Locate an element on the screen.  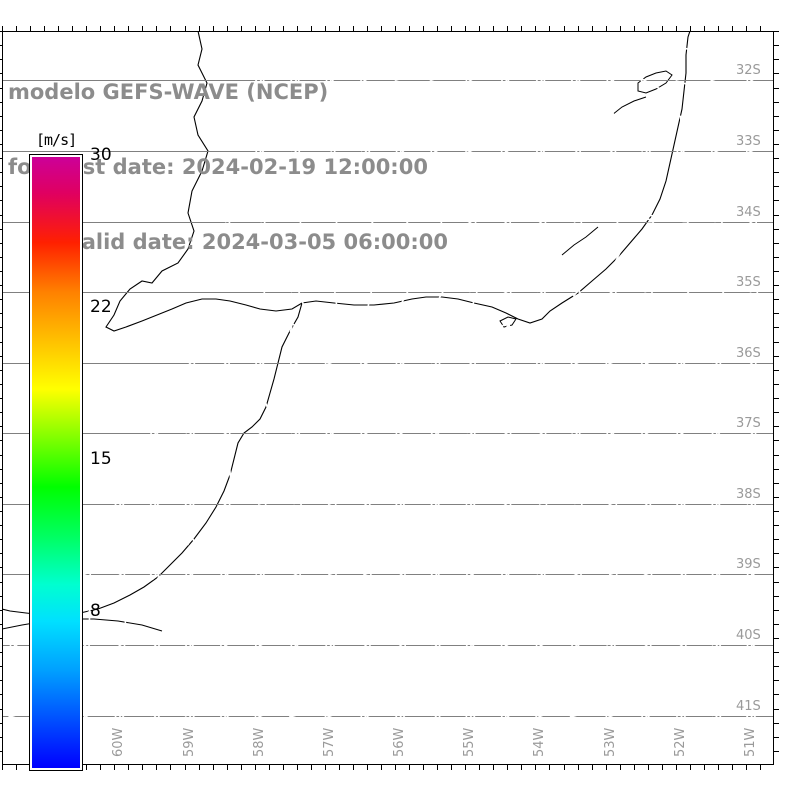
bottom-axis-ticks is located at coordinates (388, 769).